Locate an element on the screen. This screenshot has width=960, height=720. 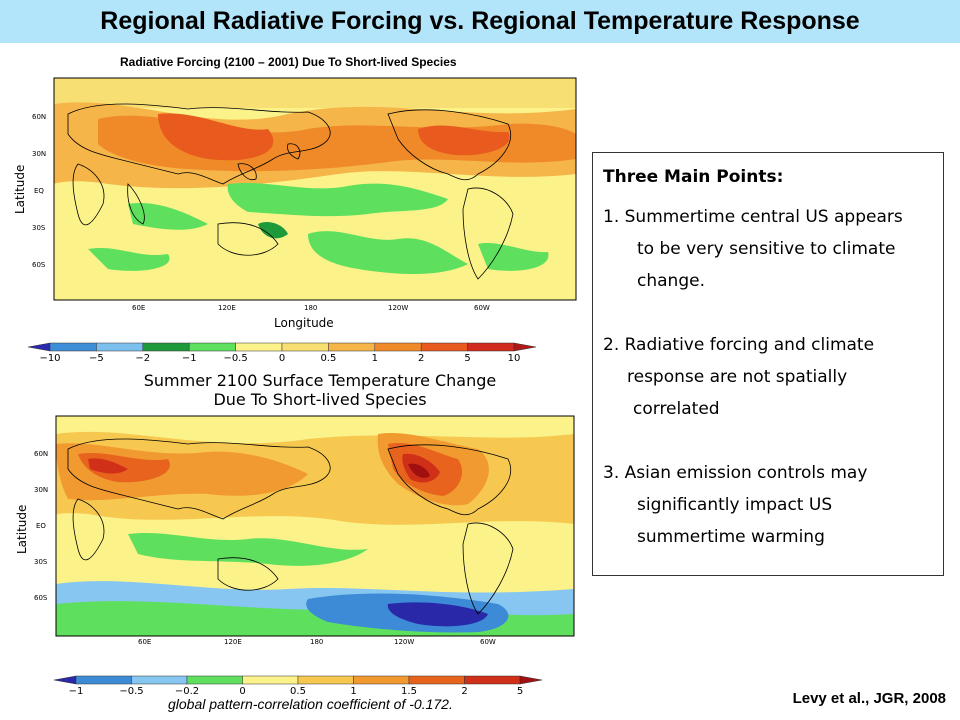
forcing-colorbar-labels: −10 −5 −2 −1 −0.5 0 0.5 1 2 5 10 is located at coordinates (279, 358).